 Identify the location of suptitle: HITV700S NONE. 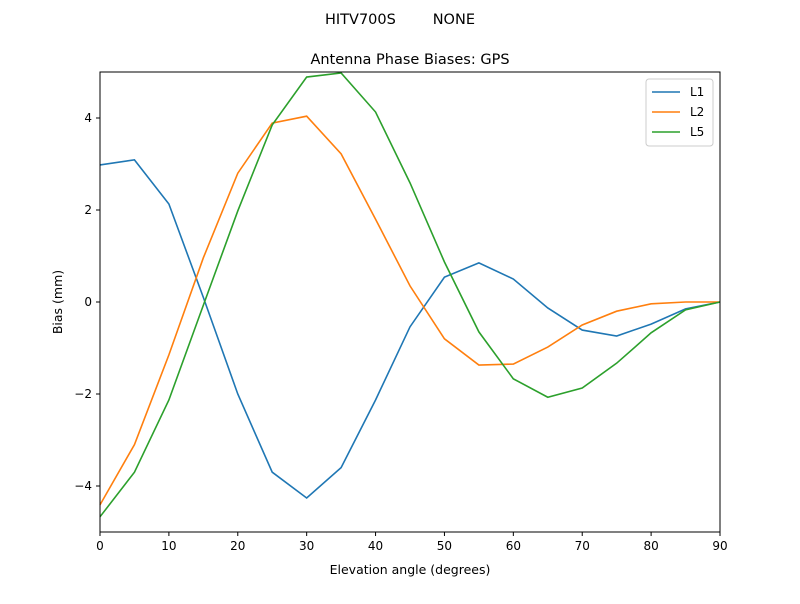
(400, 20).